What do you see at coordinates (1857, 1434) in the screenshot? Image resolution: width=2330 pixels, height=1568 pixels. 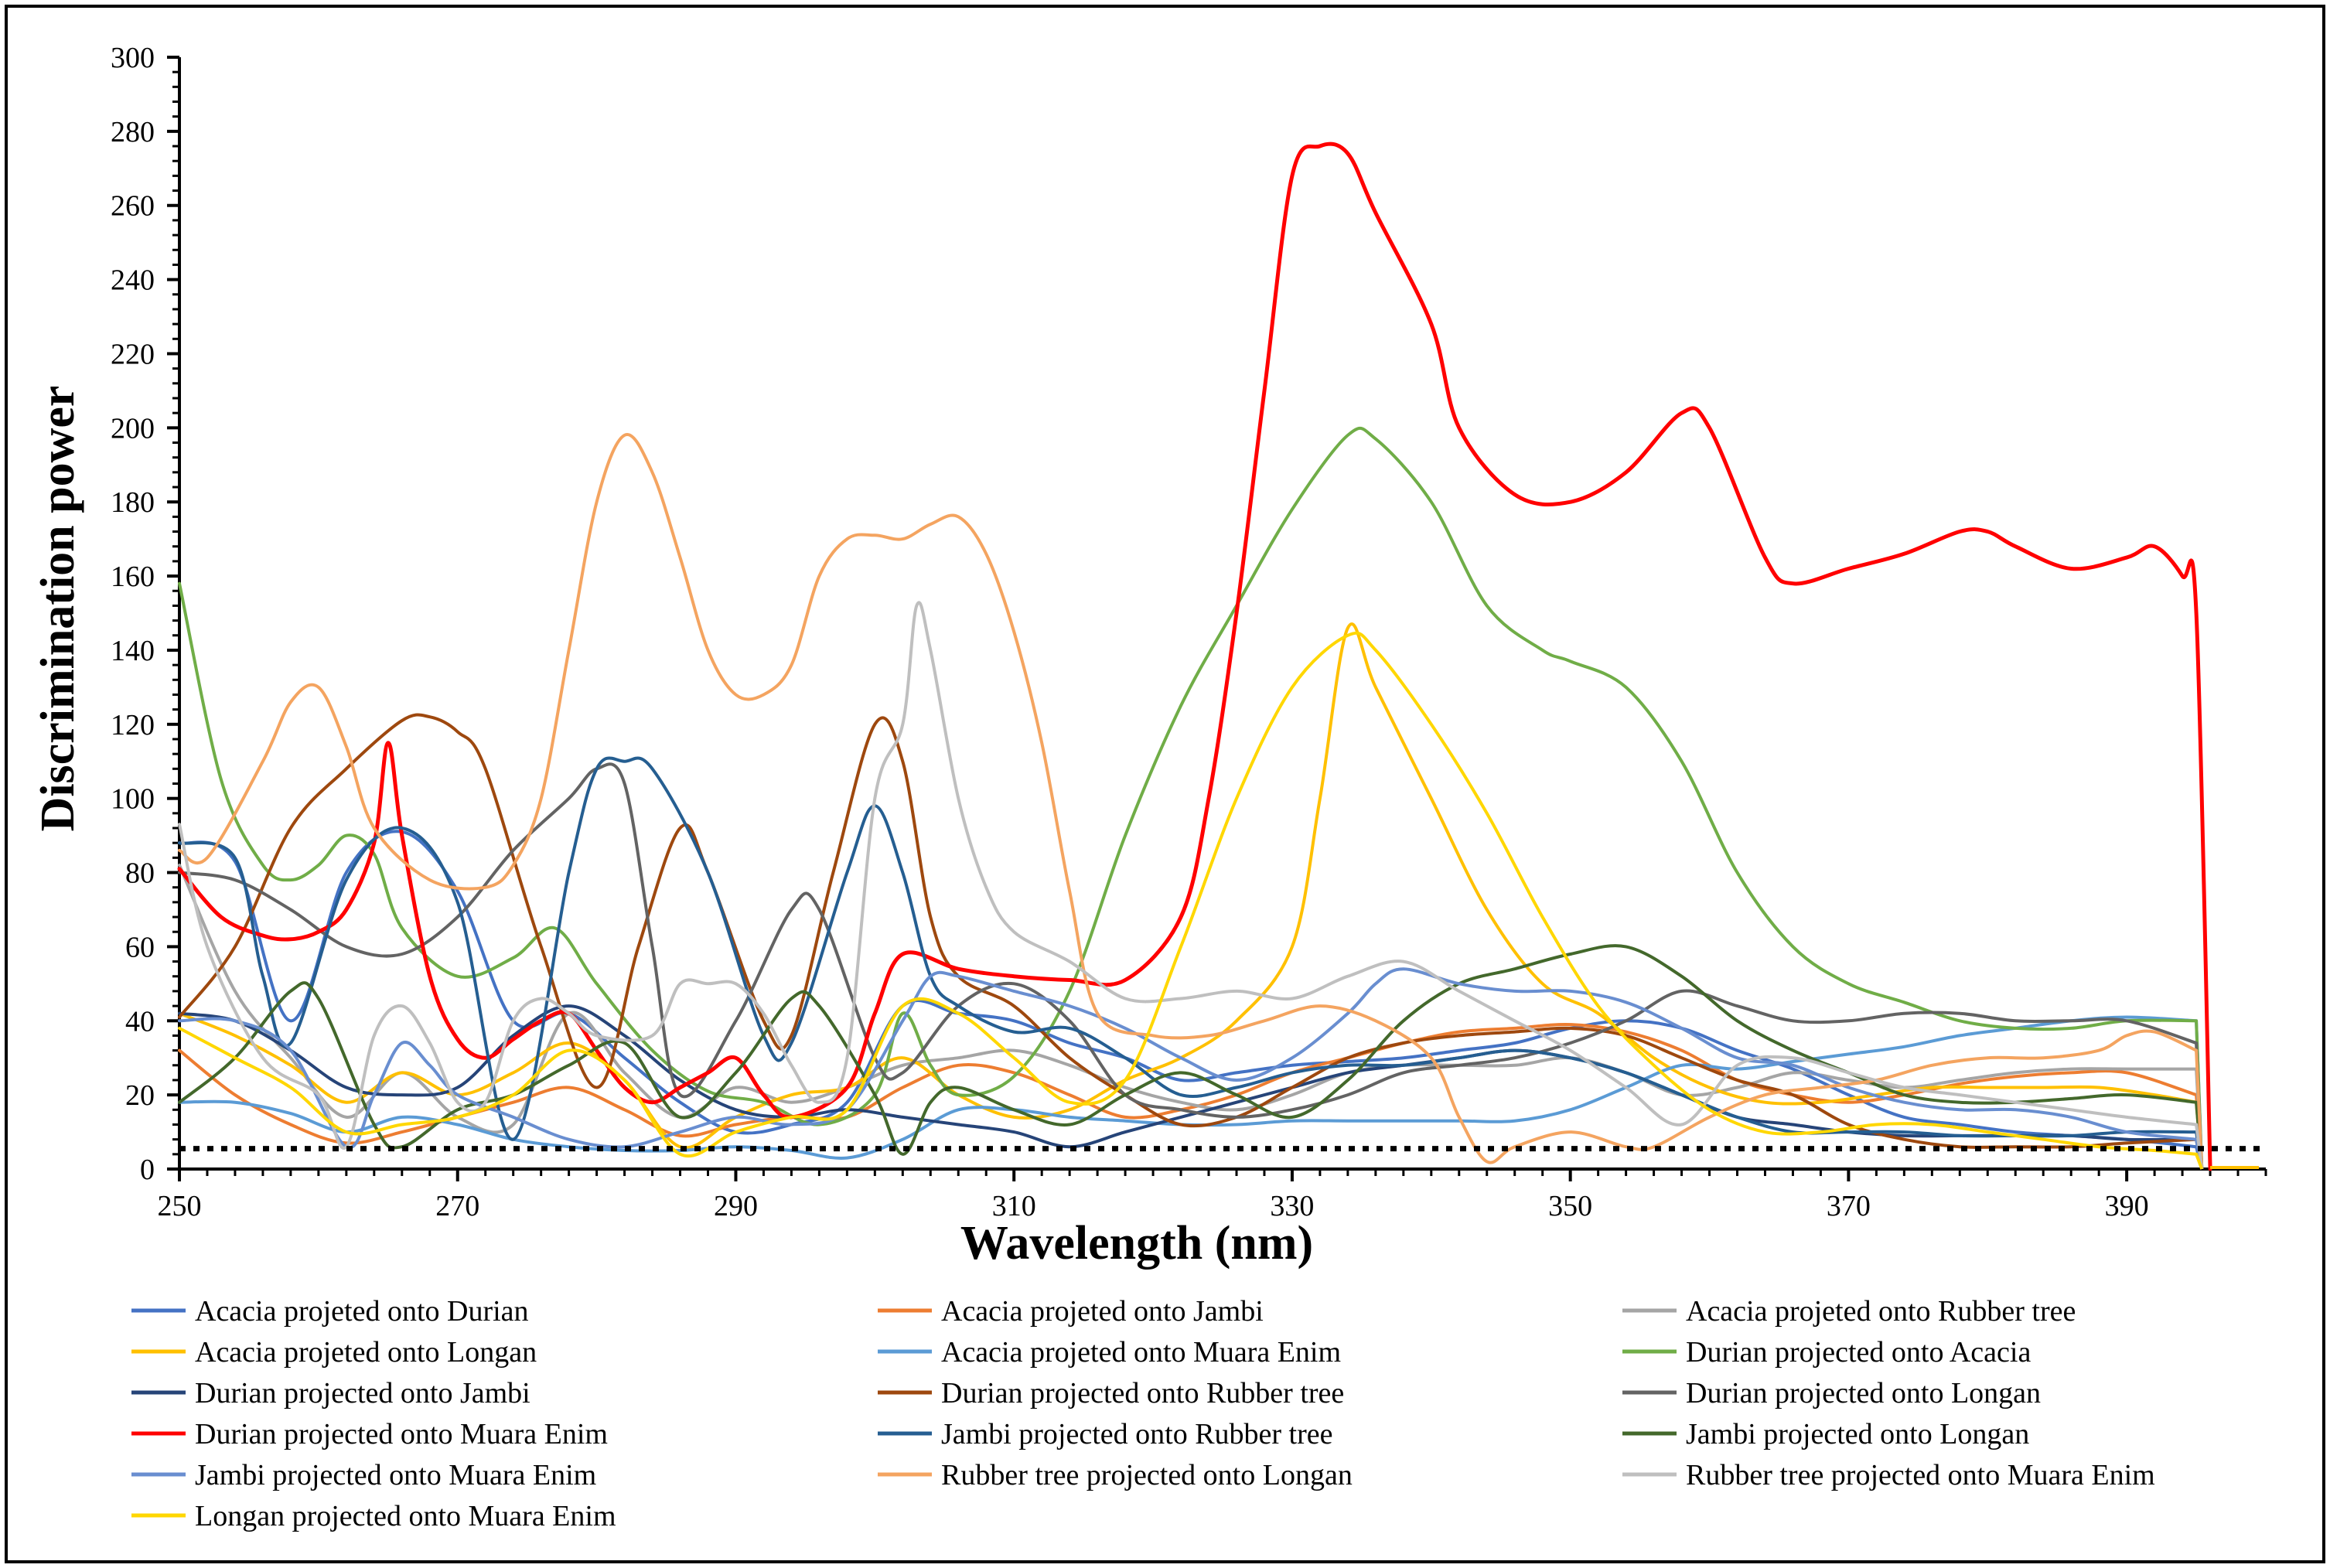 I see `legend-label: Jambi projected onto Longan` at bounding box center [1857, 1434].